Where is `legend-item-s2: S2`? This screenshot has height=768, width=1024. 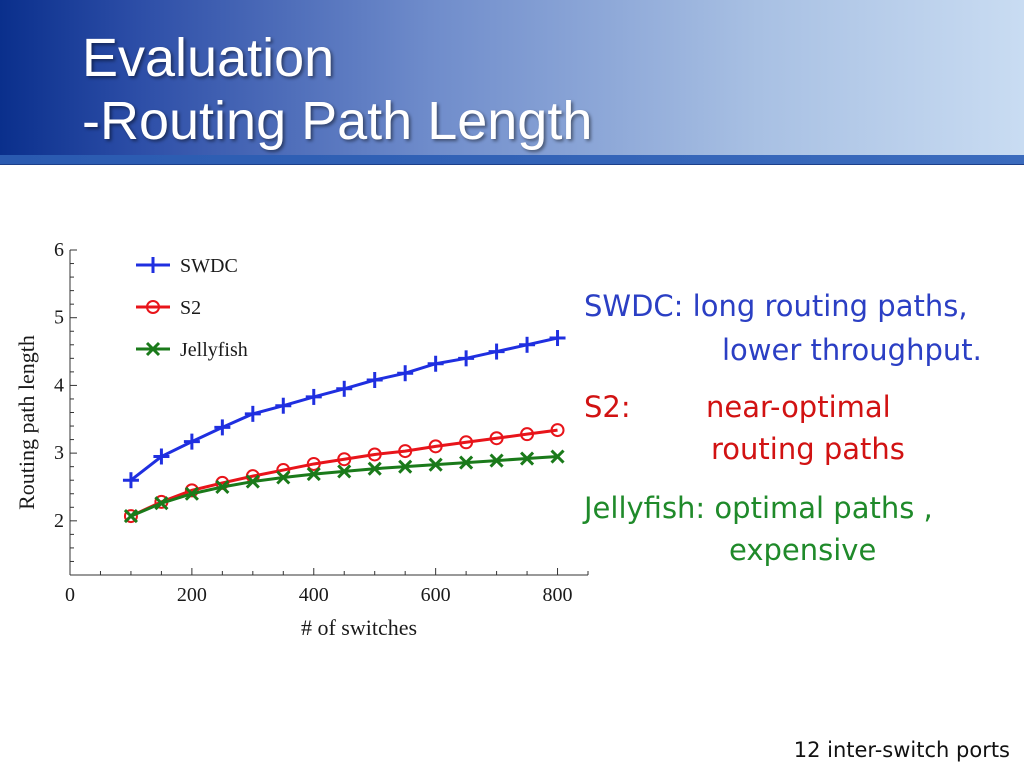 legend-item-s2: S2 is located at coordinates (168, 308).